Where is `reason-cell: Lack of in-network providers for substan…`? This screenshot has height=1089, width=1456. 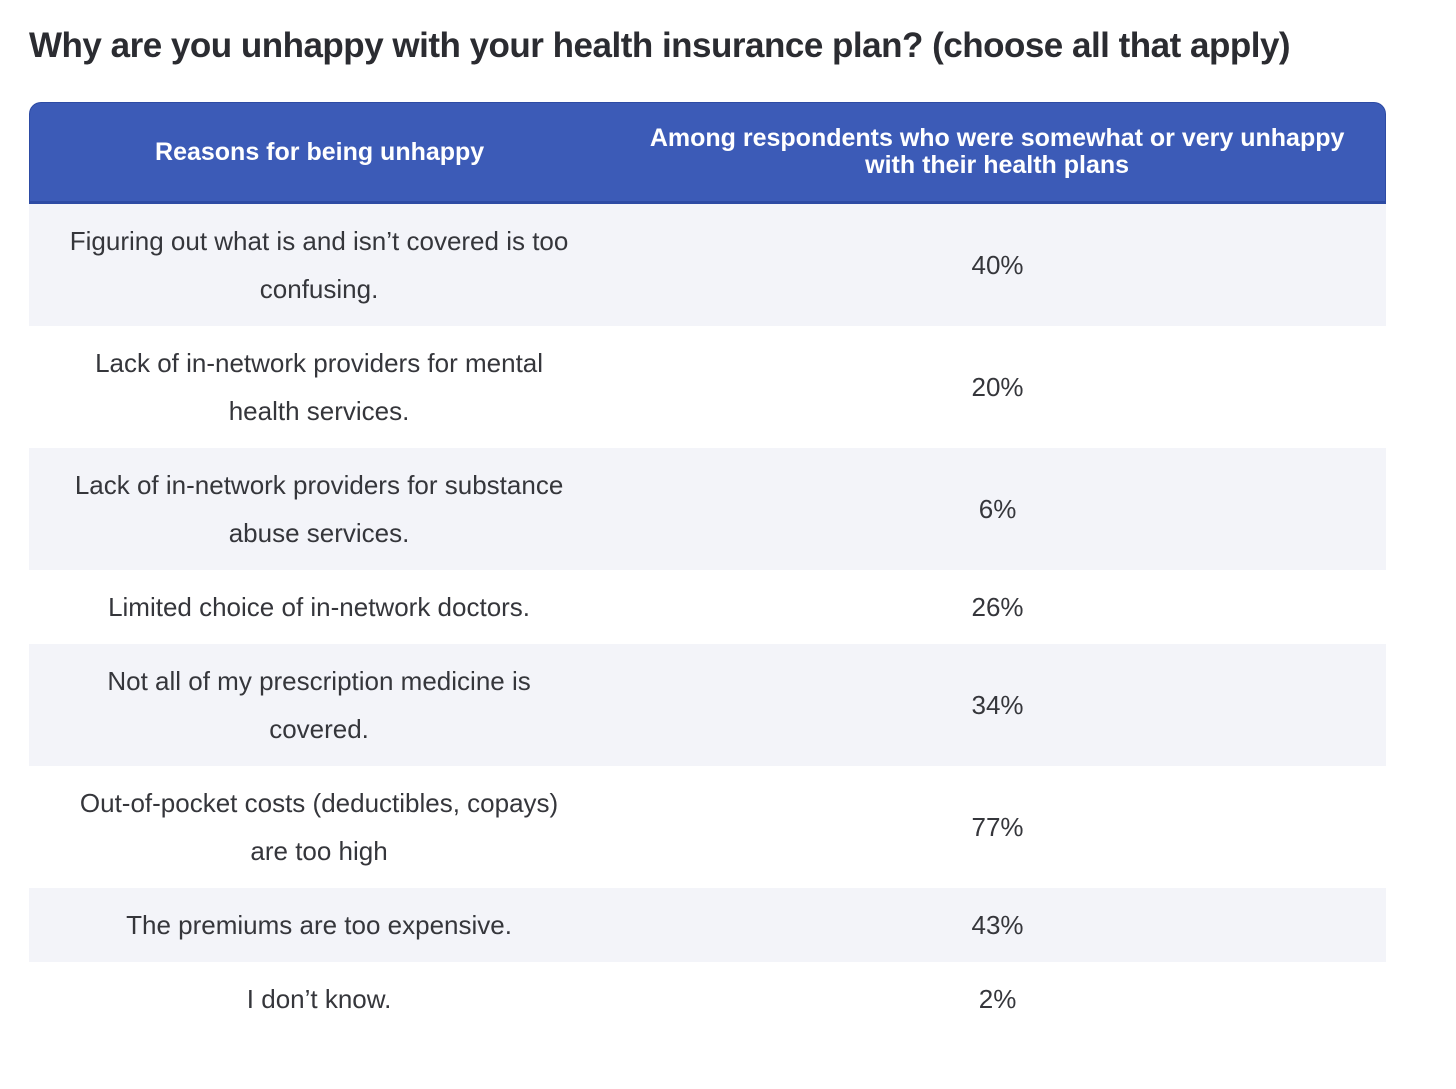
reason-cell: Lack of in-network providers for substan… is located at coordinates (319, 509).